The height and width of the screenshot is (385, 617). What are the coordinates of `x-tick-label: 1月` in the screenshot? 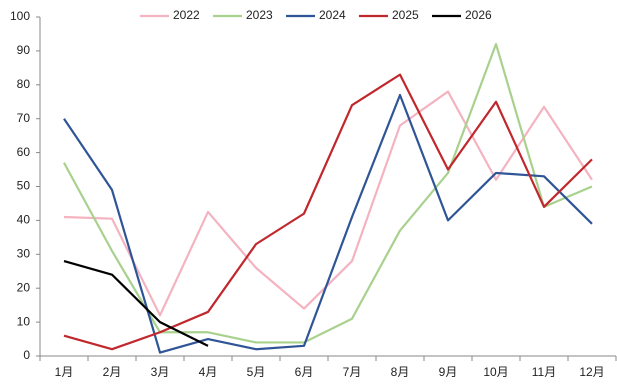 It's located at (64, 372).